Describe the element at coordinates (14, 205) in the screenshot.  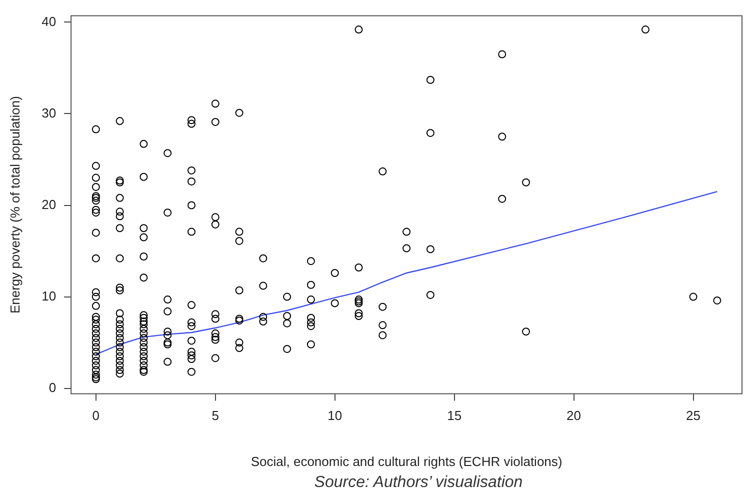
I see `y-axis-title: Energy poverty (% of total population)` at that location.